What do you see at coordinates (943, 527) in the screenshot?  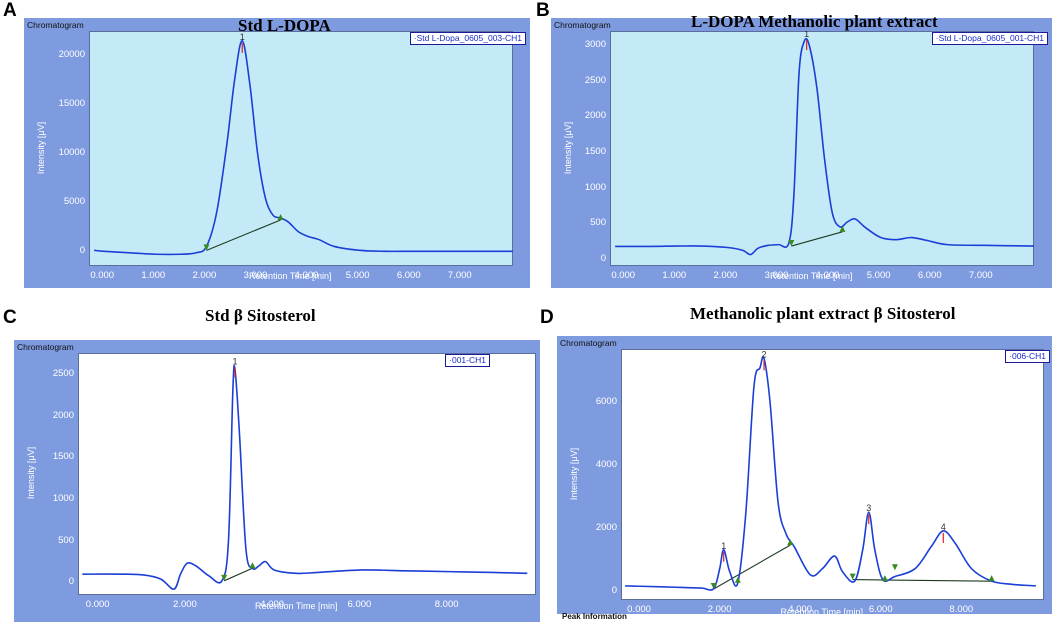 I see `peak-label: 4` at bounding box center [943, 527].